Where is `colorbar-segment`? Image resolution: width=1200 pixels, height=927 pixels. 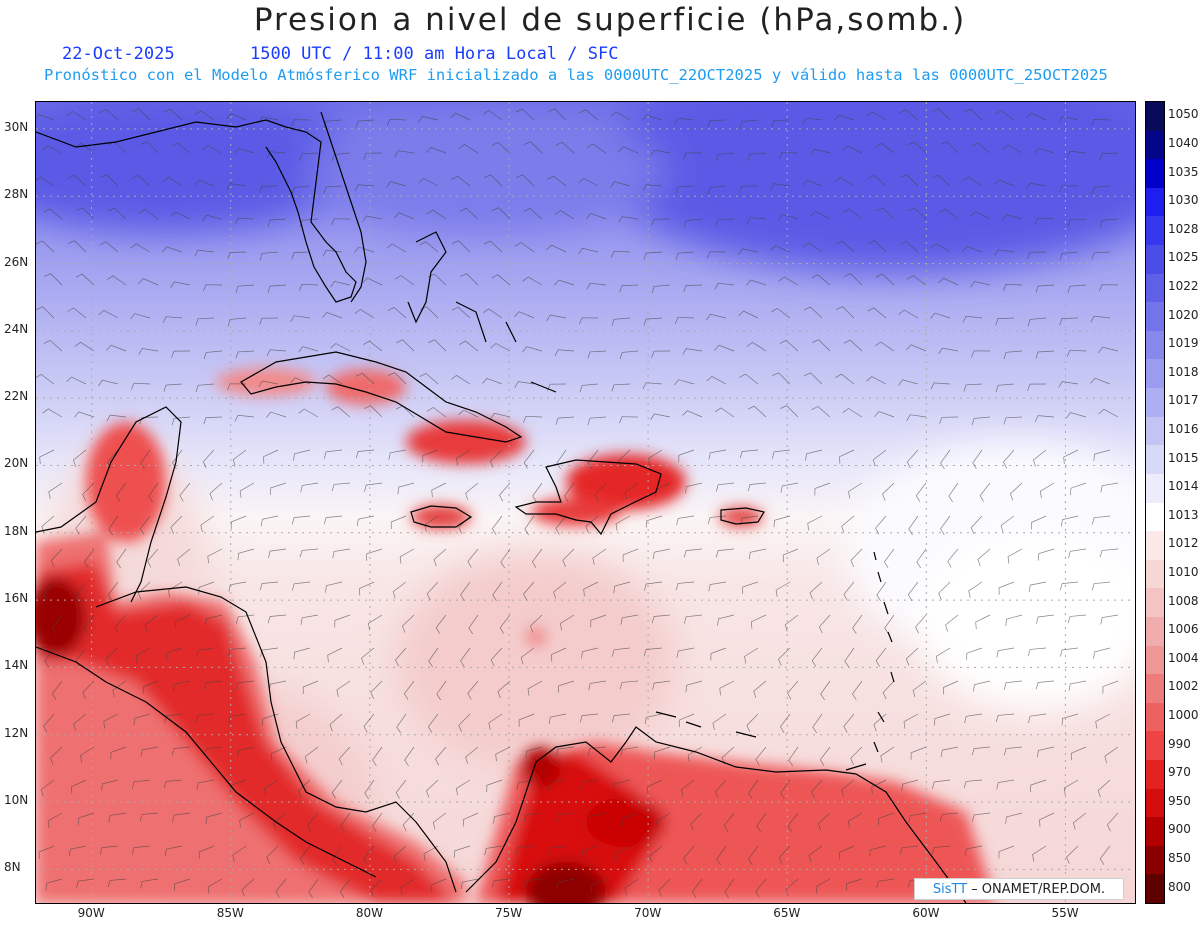 colorbar-segment is located at coordinates (1155, 345).